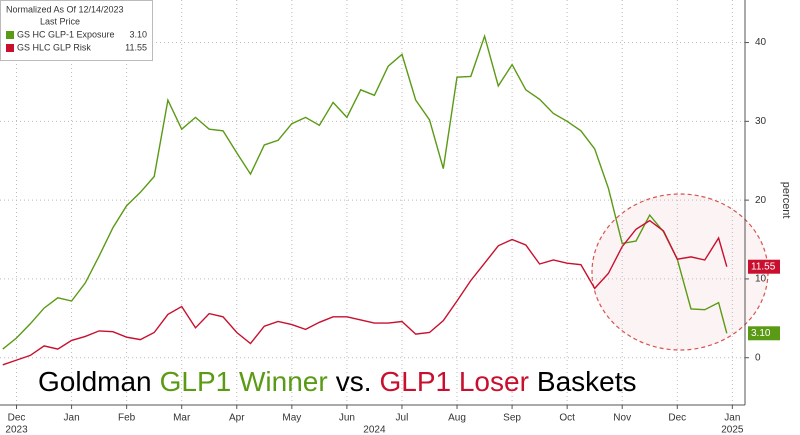 The height and width of the screenshot is (435, 800). What do you see at coordinates (138, 34) in the screenshot?
I see `legend-value: 3.10` at bounding box center [138, 34].